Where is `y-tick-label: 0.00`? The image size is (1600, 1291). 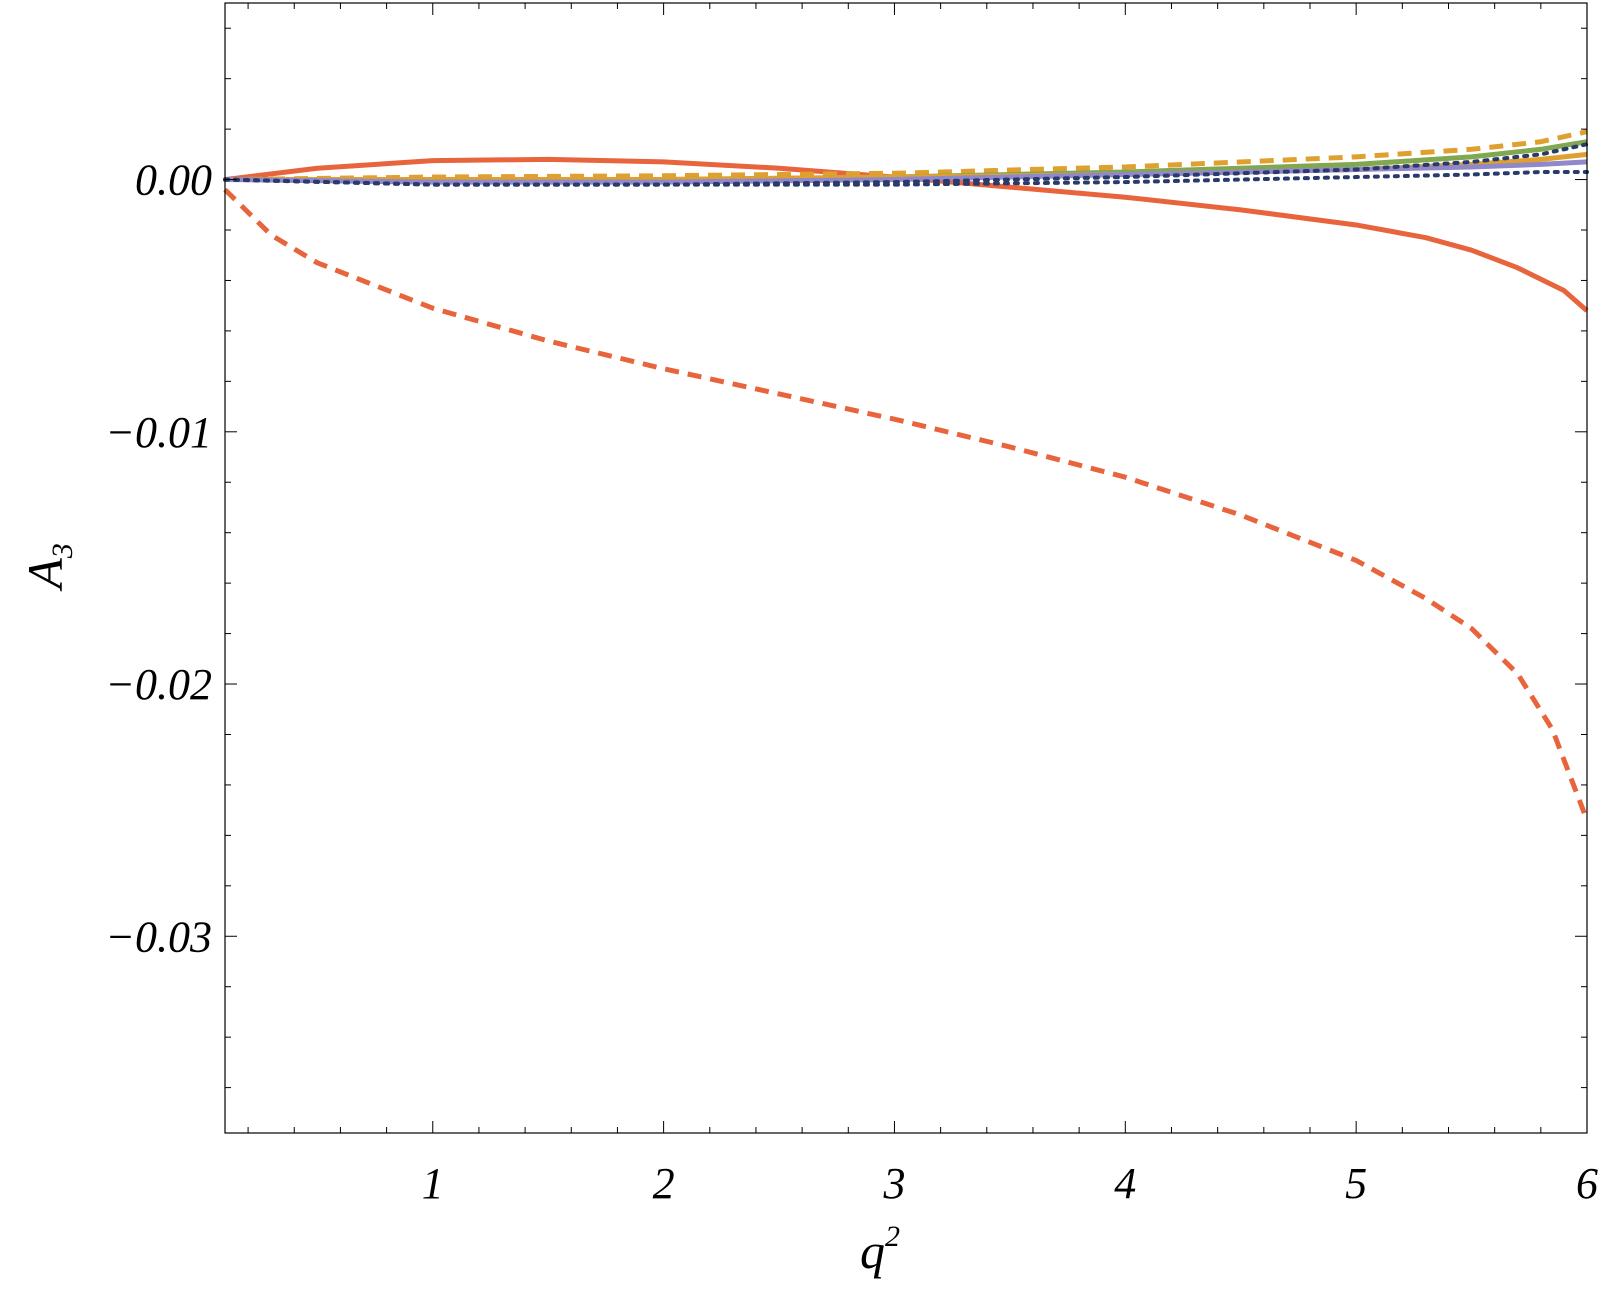
y-tick-label: 0.00 is located at coordinates (173, 180).